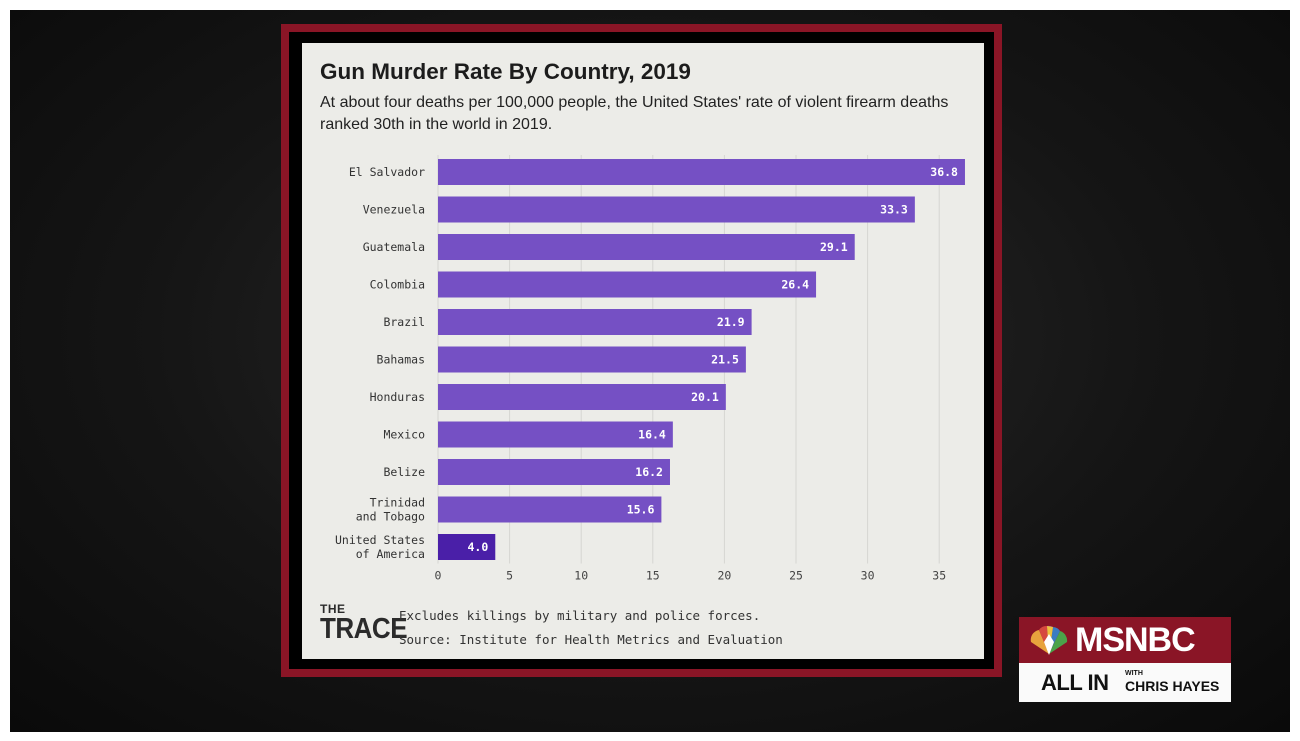 The image size is (1300, 741). What do you see at coordinates (725, 360) in the screenshot?
I see `data-label: 21.5` at bounding box center [725, 360].